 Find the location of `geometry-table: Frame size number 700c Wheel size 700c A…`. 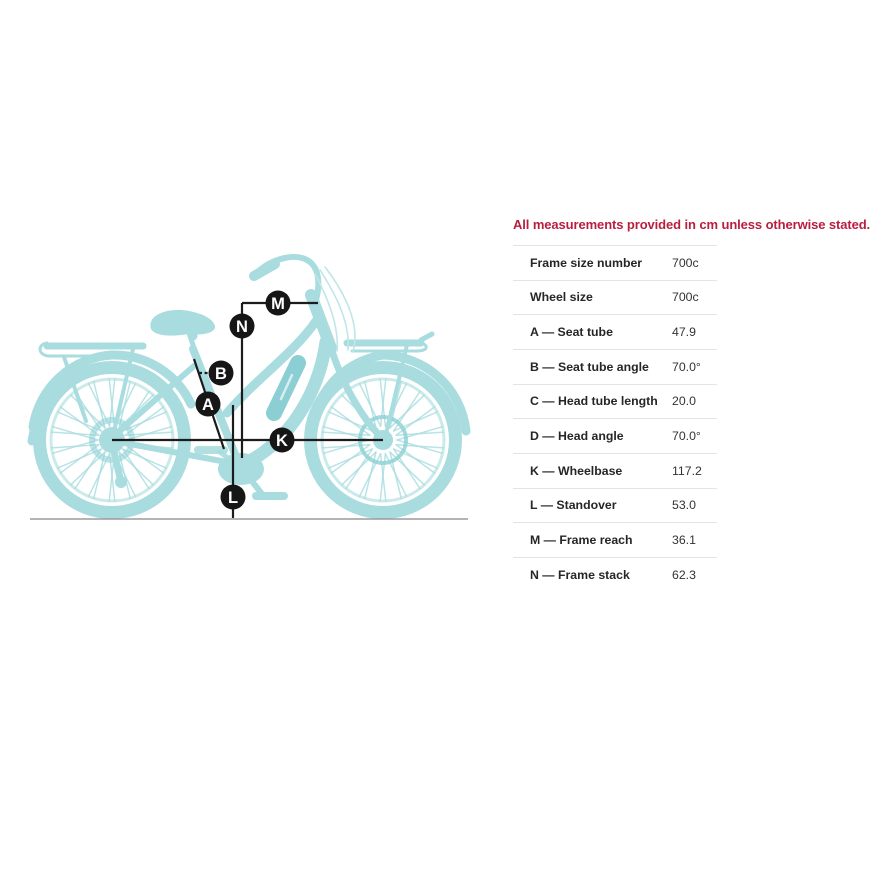

geometry-table: Frame size number 700c Wheel size 700c A… is located at coordinates (615, 418).